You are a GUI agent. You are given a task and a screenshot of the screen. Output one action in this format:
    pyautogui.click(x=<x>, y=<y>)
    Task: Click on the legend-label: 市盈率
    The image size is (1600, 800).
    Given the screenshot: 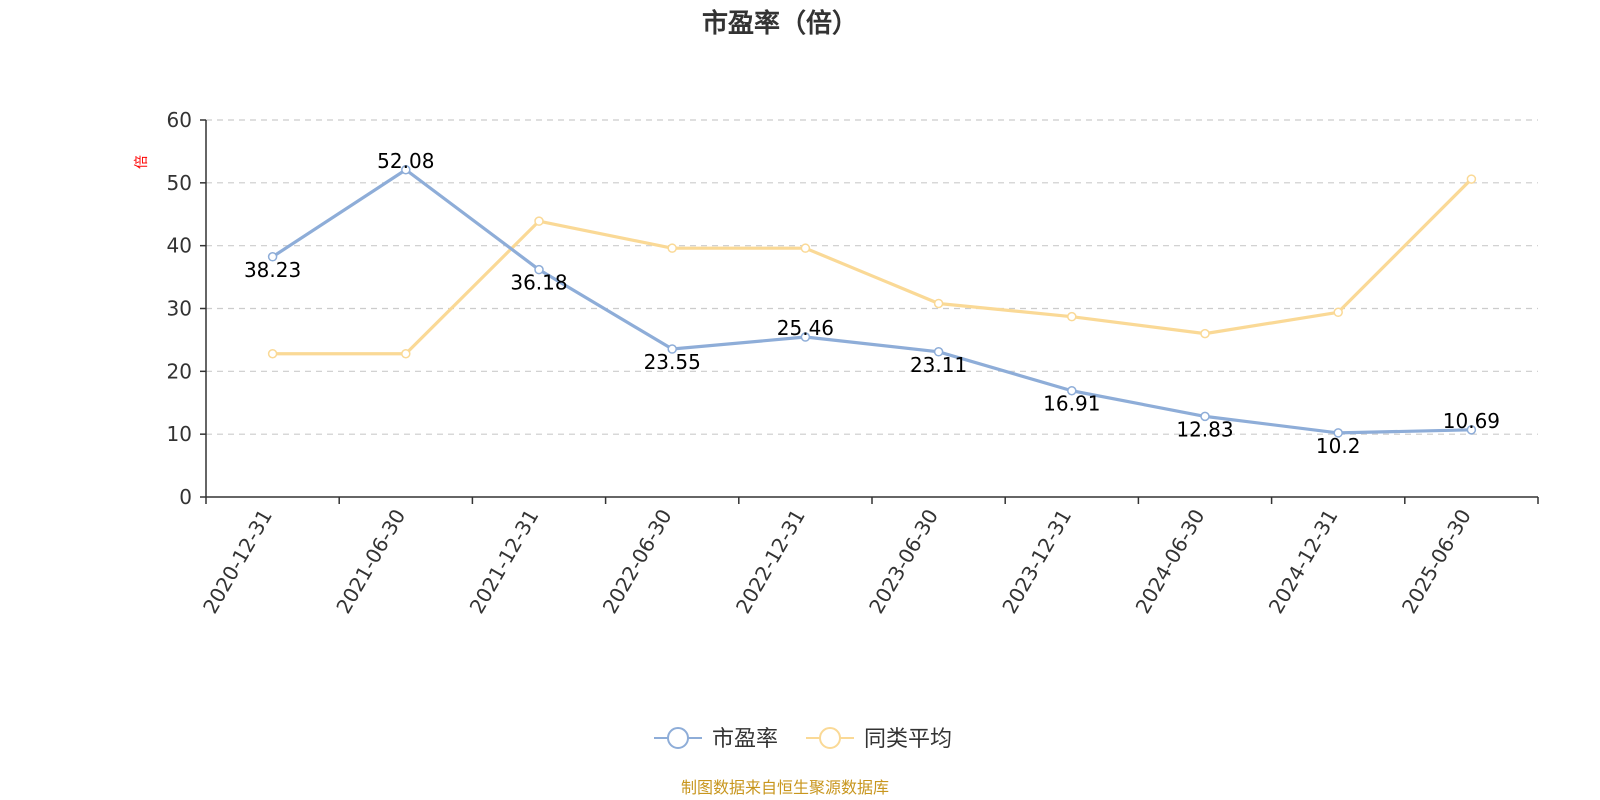 What is the action you would take?
    pyautogui.click(x=745, y=739)
    